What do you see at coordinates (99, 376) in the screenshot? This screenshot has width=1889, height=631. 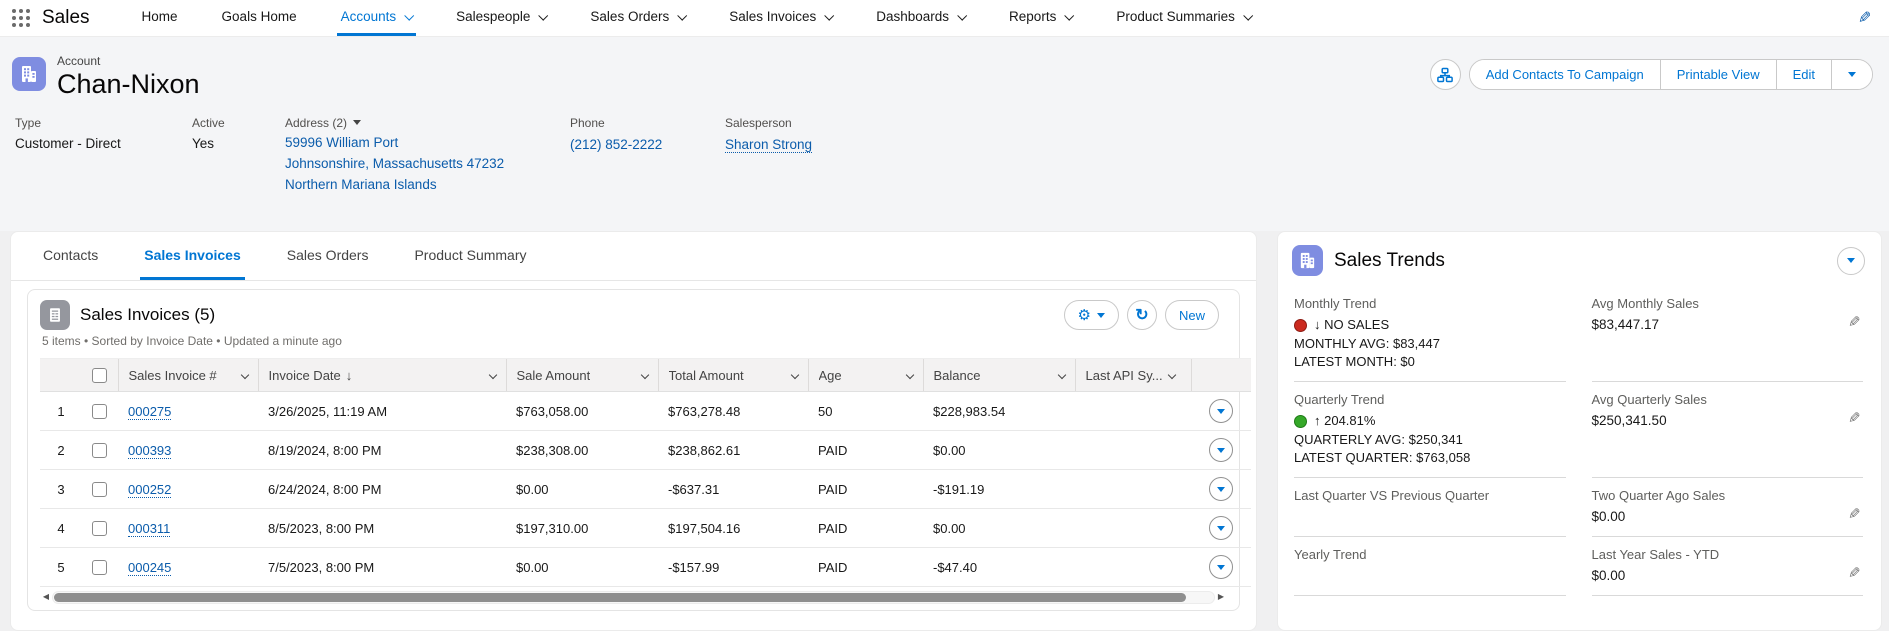 I see `select-all-checkbox` at bounding box center [99, 376].